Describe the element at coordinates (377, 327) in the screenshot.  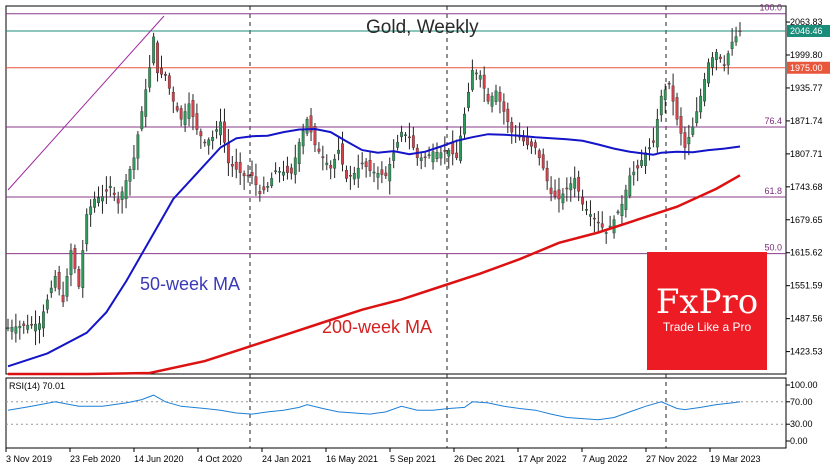
I see `ma200-label: 200-week MA` at that location.